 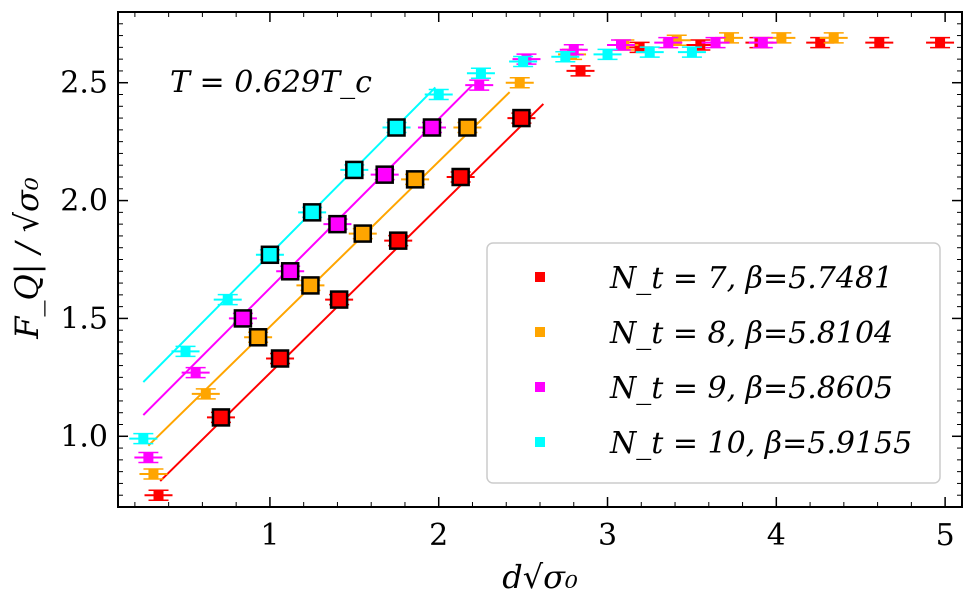 What do you see at coordinates (760, 443) in the screenshot?
I see `legend-label-series-4: N_t = 10, β=5.9155` at bounding box center [760, 443].